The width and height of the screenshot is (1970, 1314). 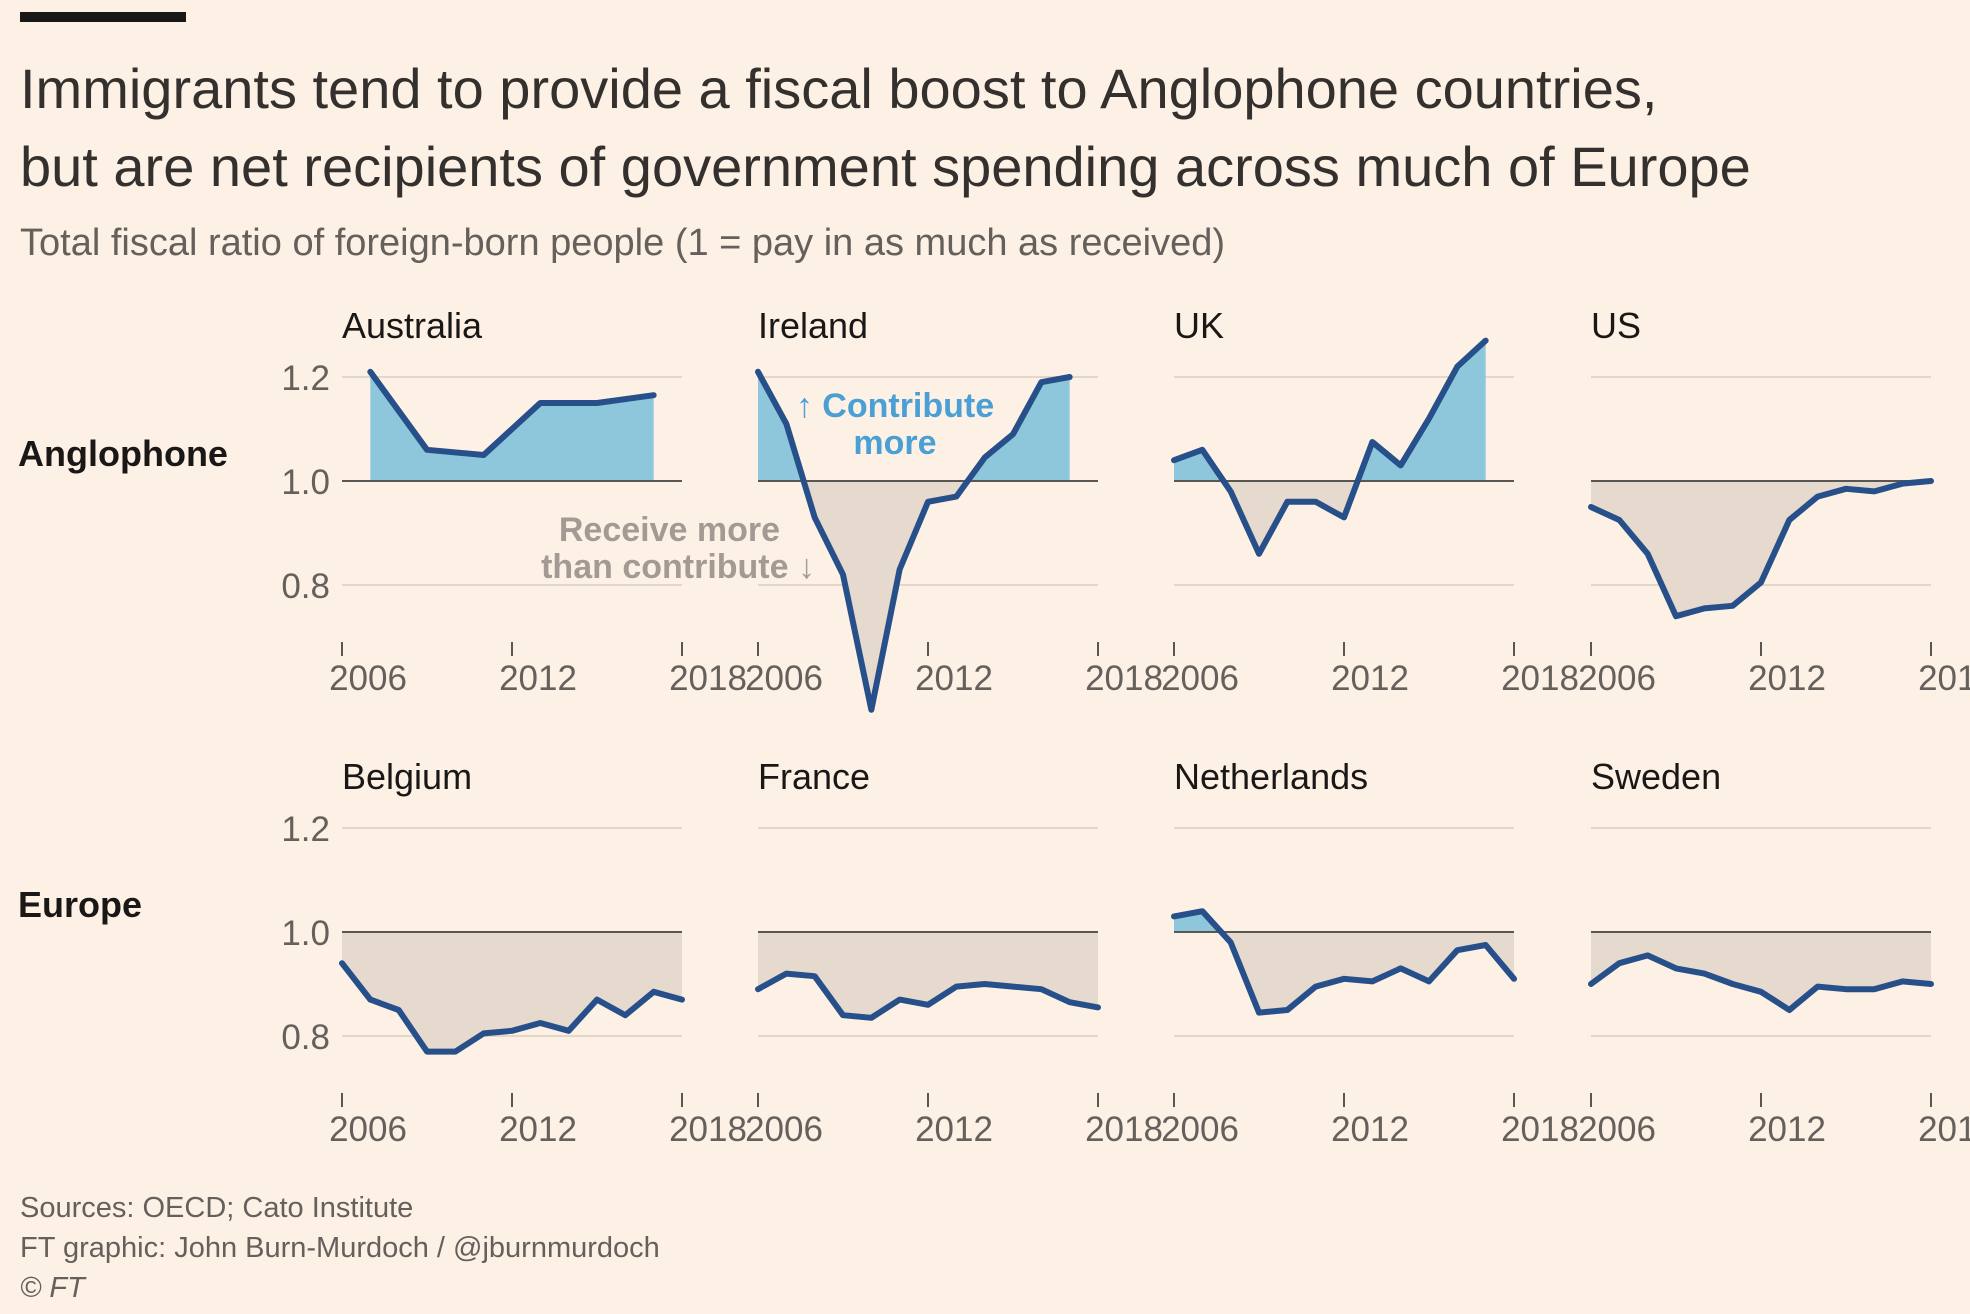 What do you see at coordinates (217, 1208) in the screenshot?
I see `sources-text: Sources: OECD; Cato Institute` at bounding box center [217, 1208].